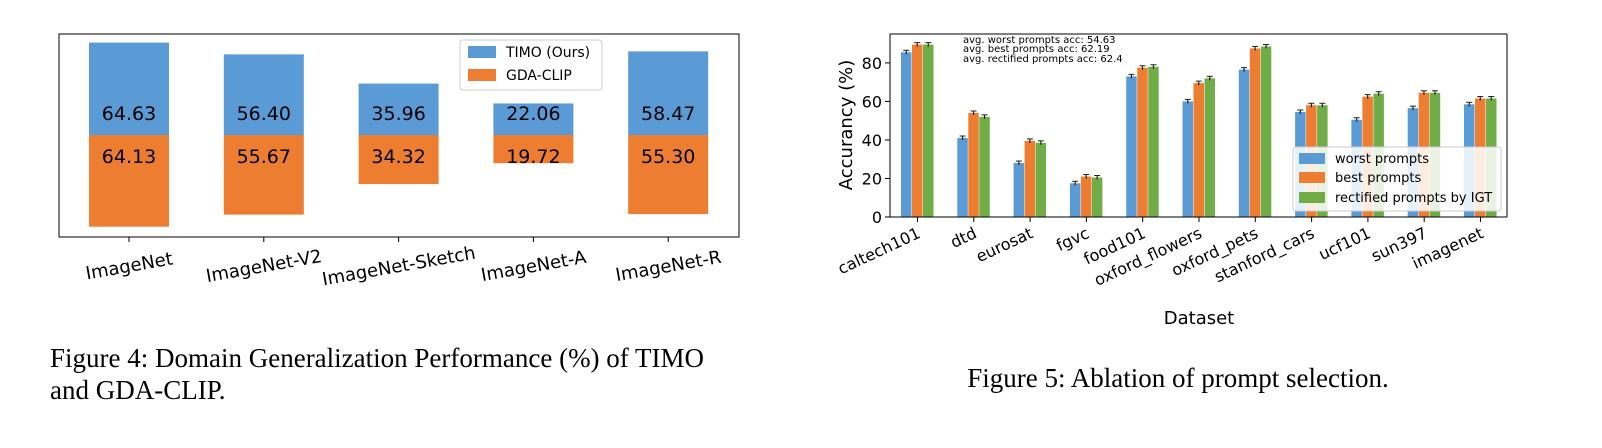 The image size is (1602, 448). Describe the element at coordinates (668, 157) in the screenshot. I see `value-label-gda-clip-imagenet-r: 55.30` at that location.